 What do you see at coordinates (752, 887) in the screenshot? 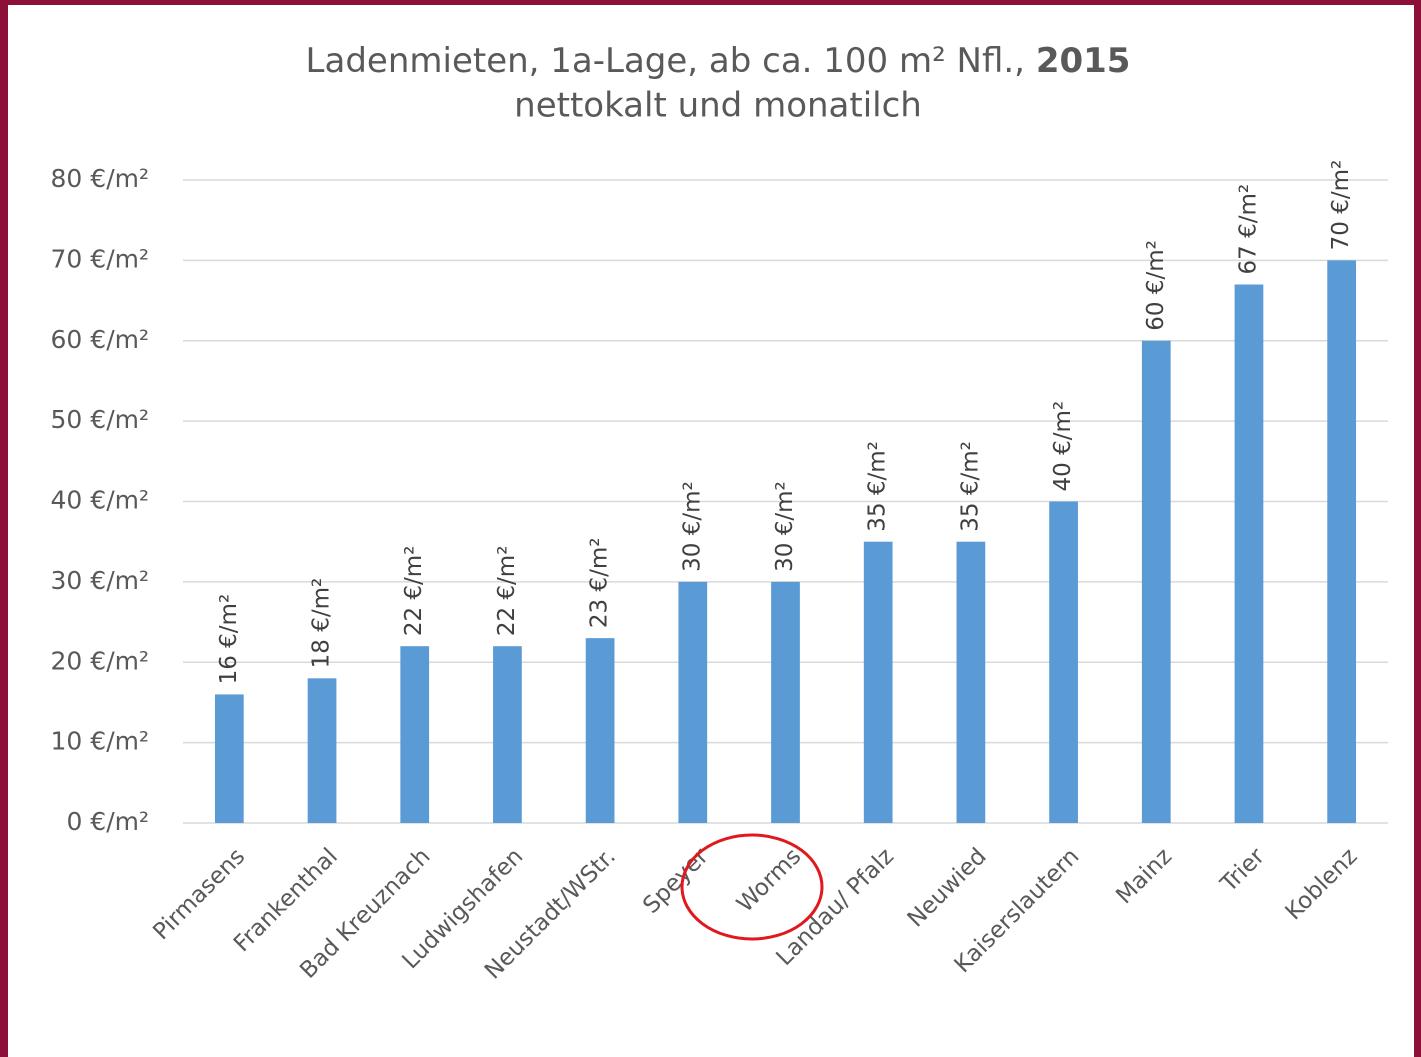
I see `highlight-circle` at bounding box center [752, 887].